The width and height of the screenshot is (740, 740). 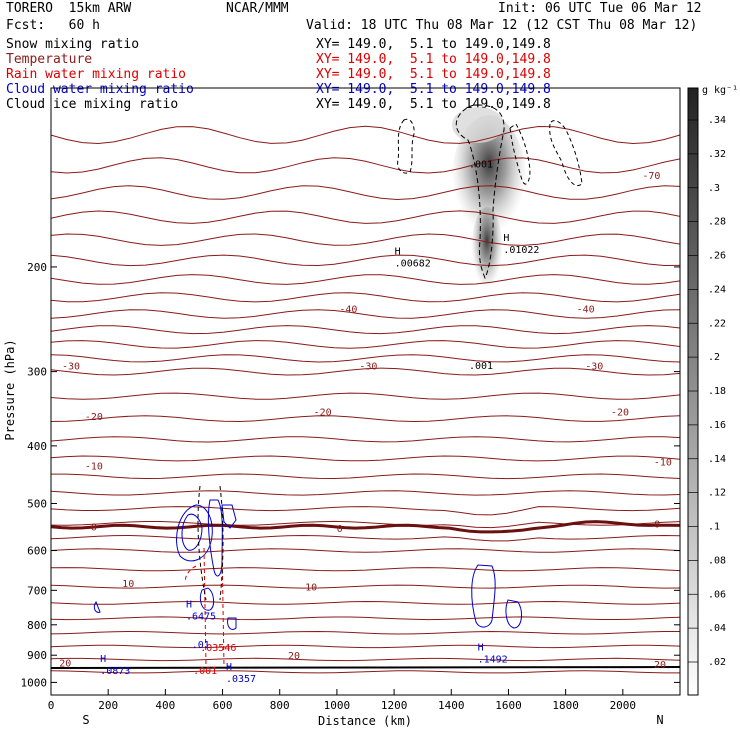 I want to click on colorbar-tick-label: .06, so click(x=717, y=594).